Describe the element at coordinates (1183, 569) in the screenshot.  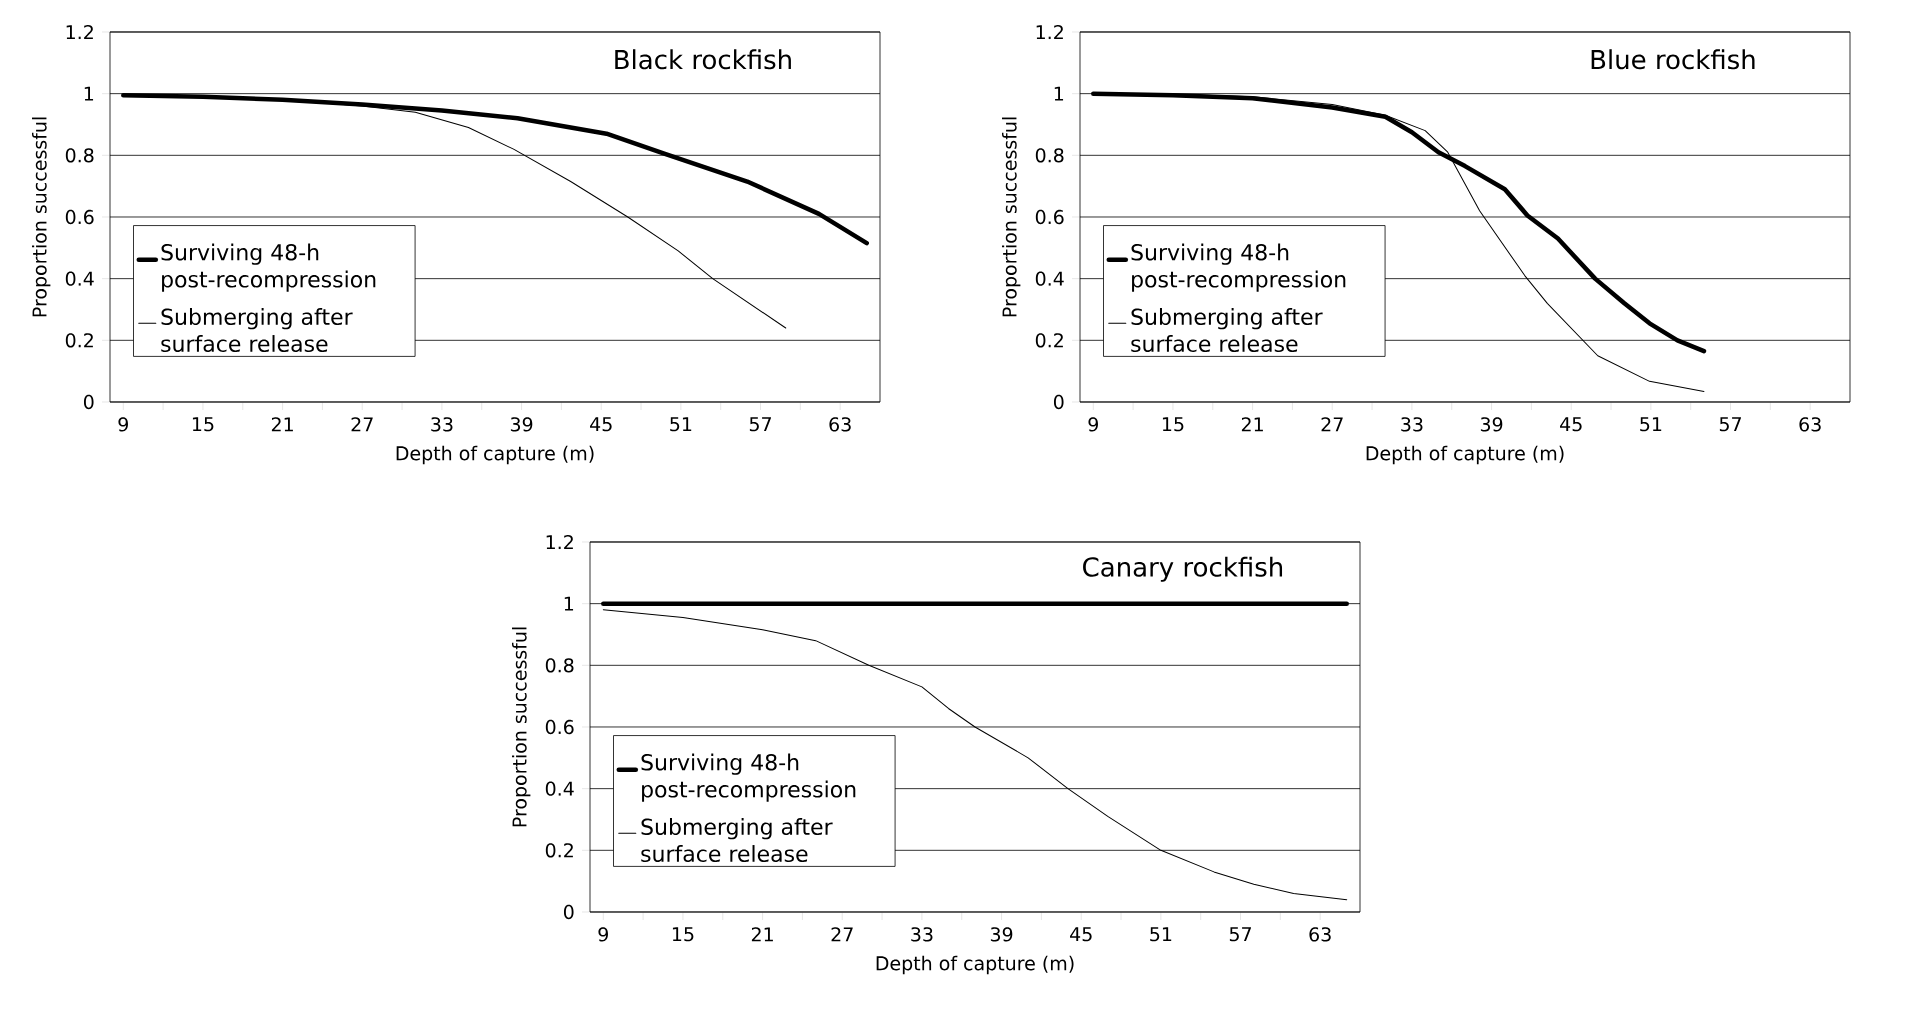
I see `text: Canary rockfish` at that location.